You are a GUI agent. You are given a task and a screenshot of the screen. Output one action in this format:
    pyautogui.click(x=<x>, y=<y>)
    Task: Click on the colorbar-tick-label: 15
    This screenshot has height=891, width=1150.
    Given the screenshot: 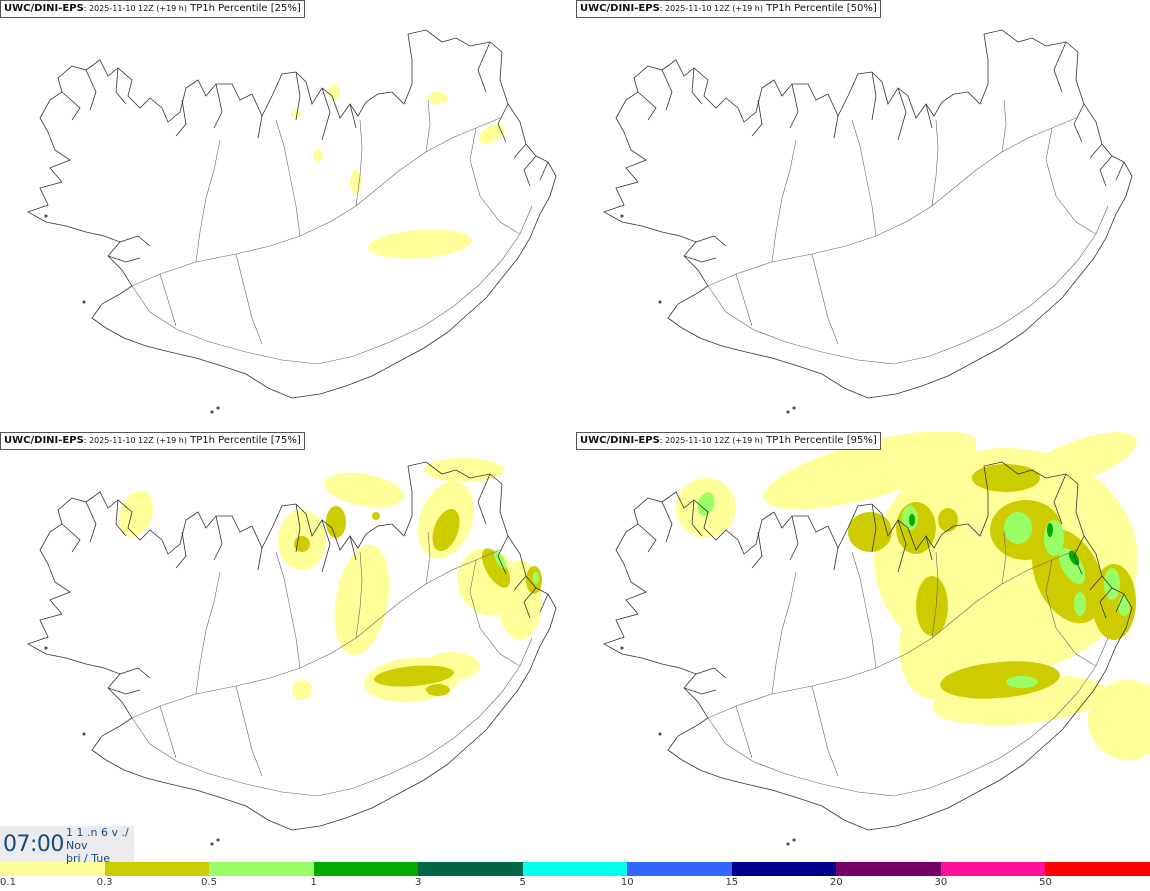 What is the action you would take?
    pyautogui.click(x=732, y=882)
    